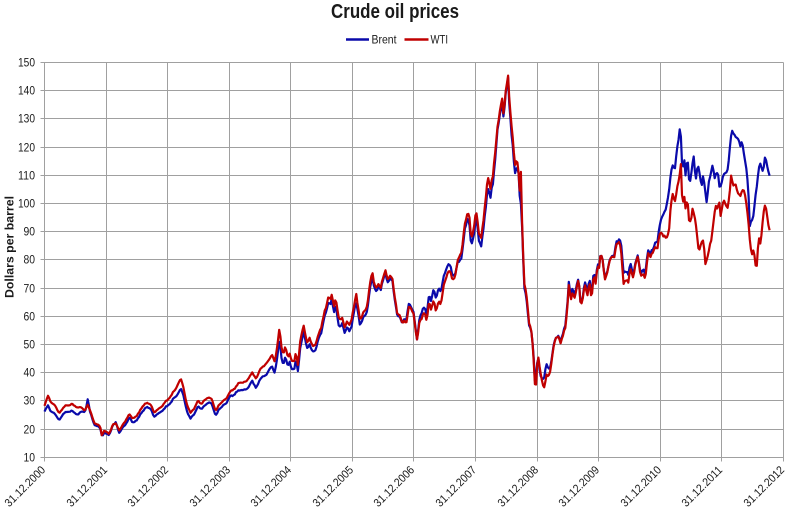 This screenshot has height=515, width=800. What do you see at coordinates (30, 261) in the screenshot?
I see `svg-text: 80` at bounding box center [30, 261].